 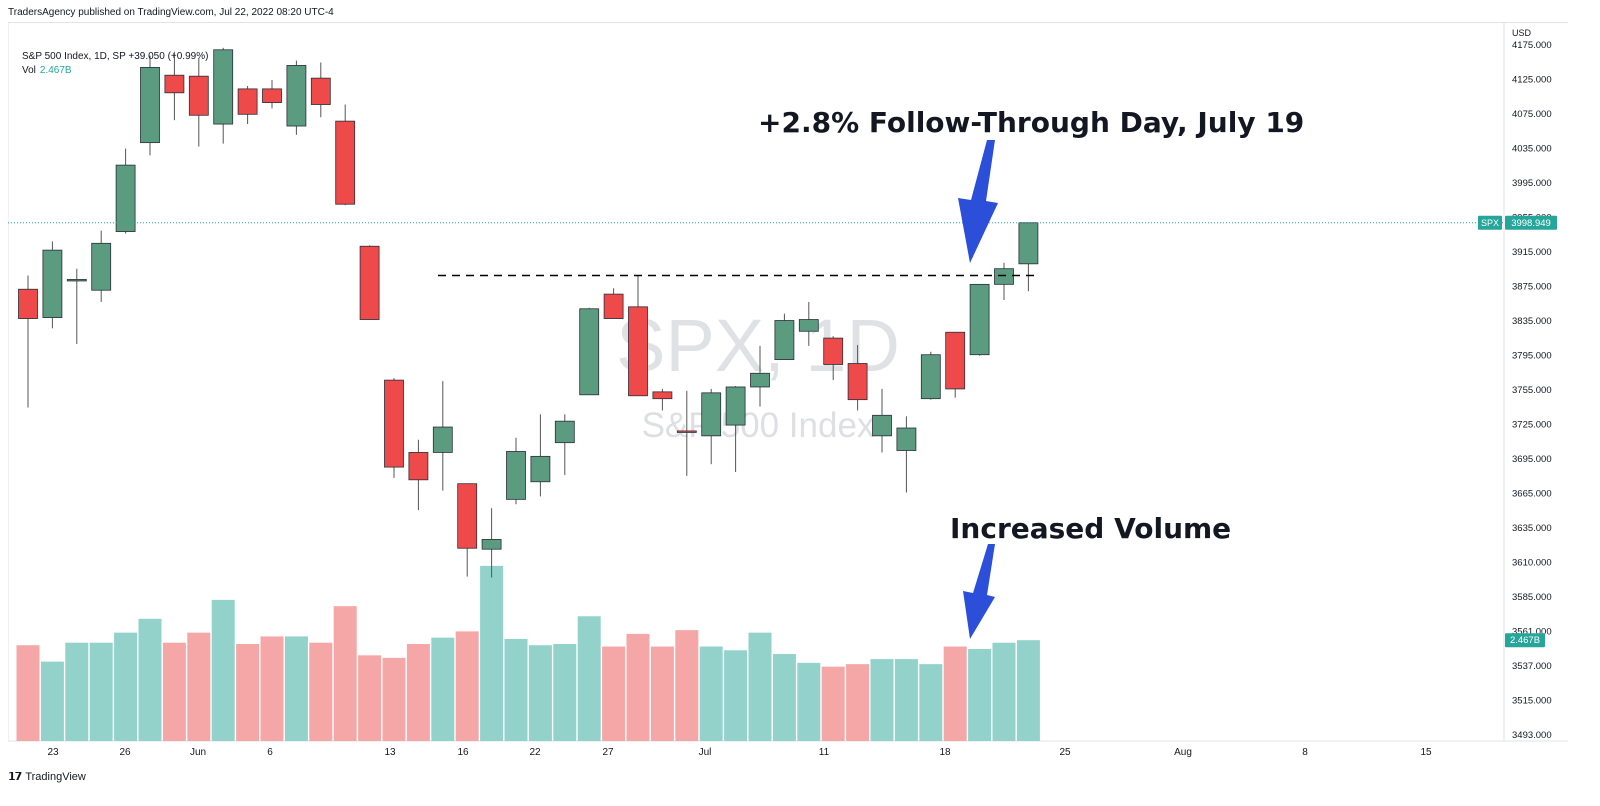 I want to click on time-tick-label: 15, so click(x=1426, y=752).